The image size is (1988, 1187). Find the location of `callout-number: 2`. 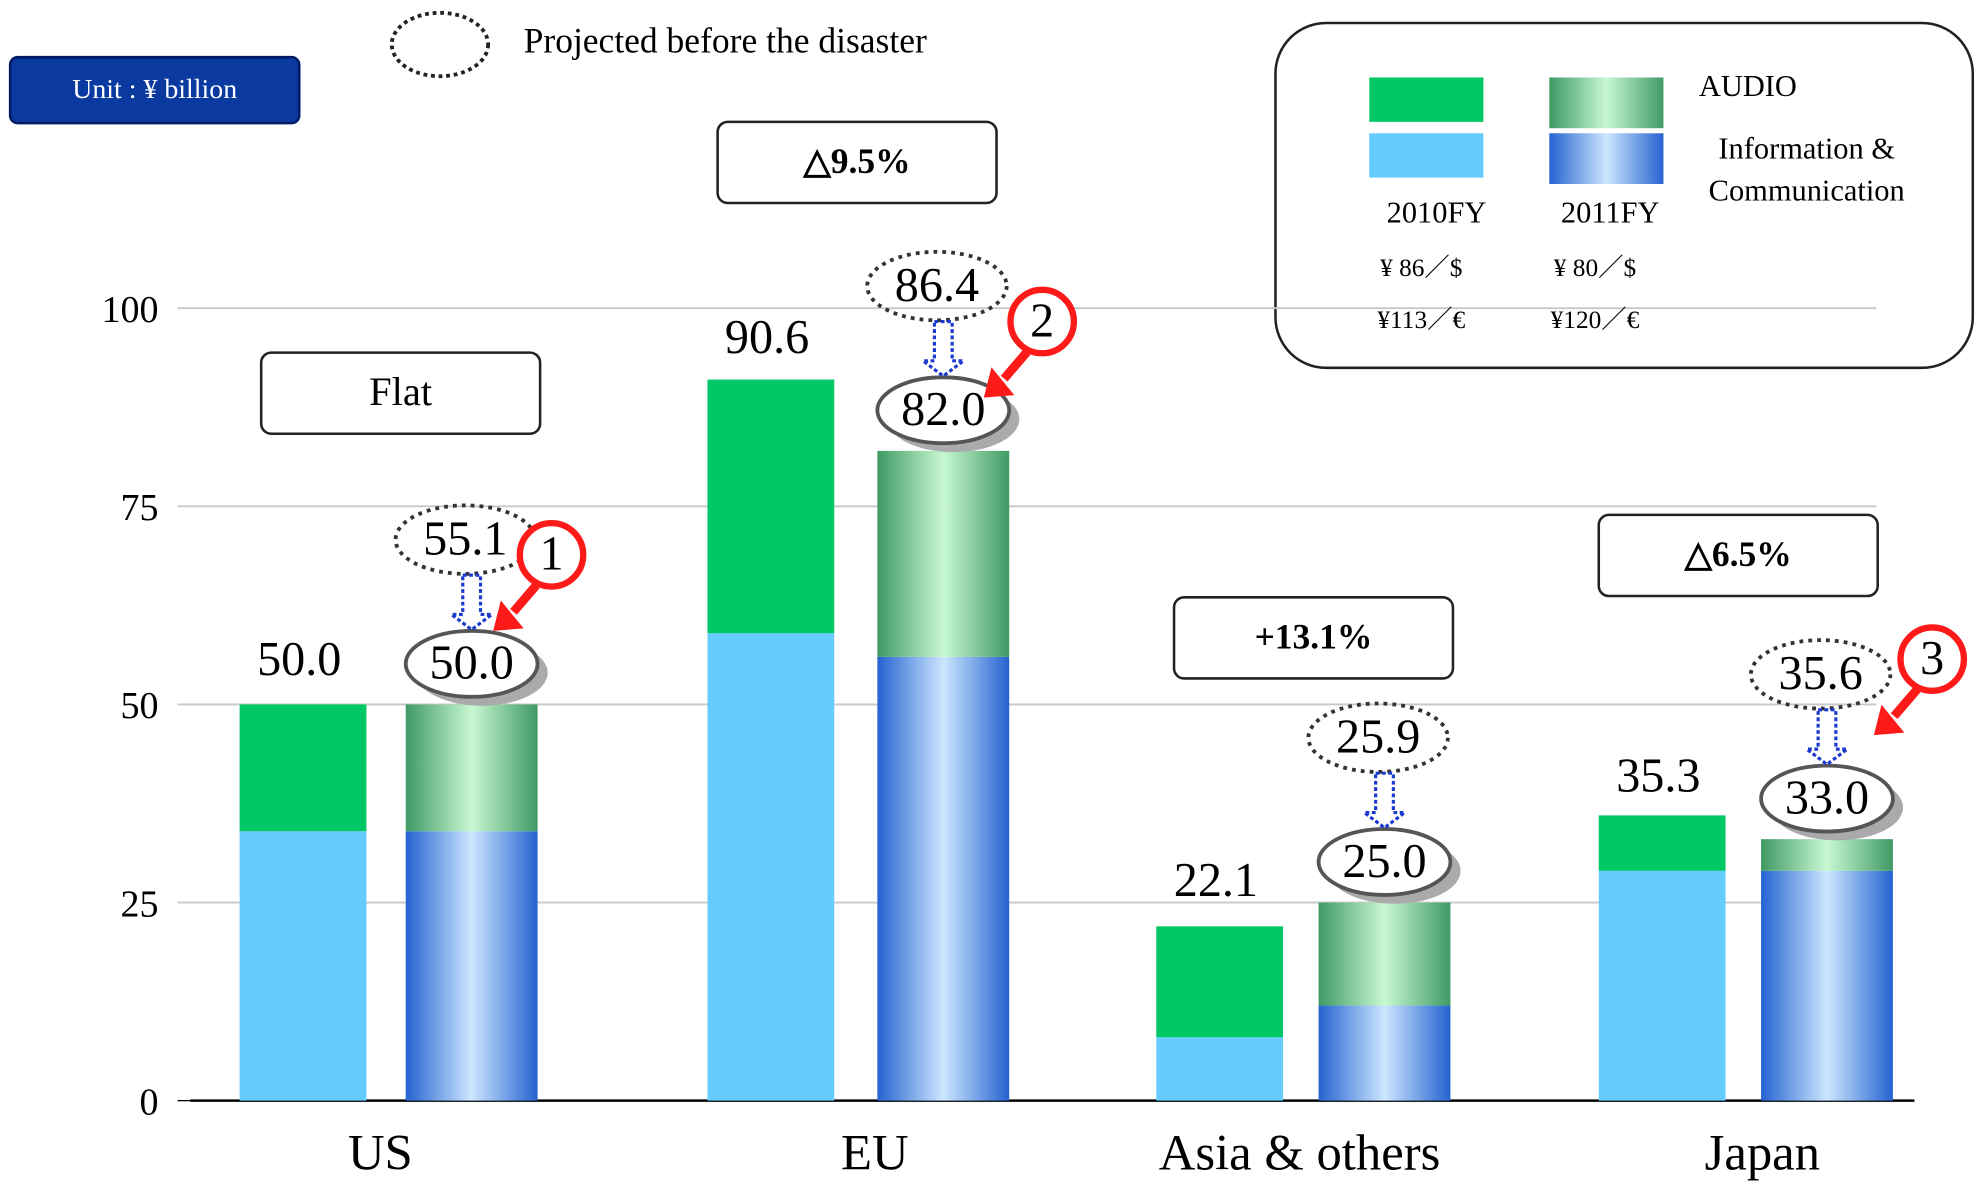

callout-number: 2 is located at coordinates (1042, 320).